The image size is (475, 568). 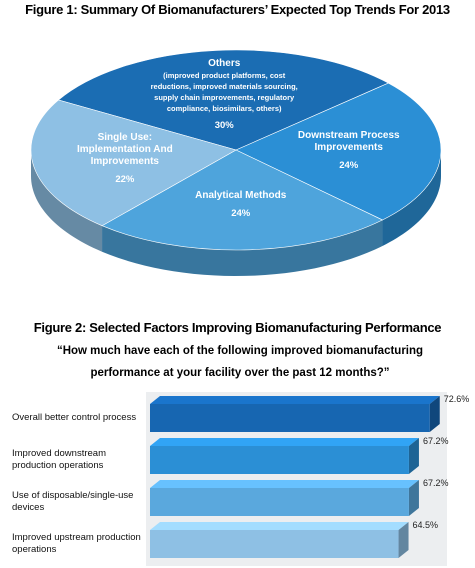 I want to click on category-label: Downstream Process Improvements, so click(x=348, y=142).